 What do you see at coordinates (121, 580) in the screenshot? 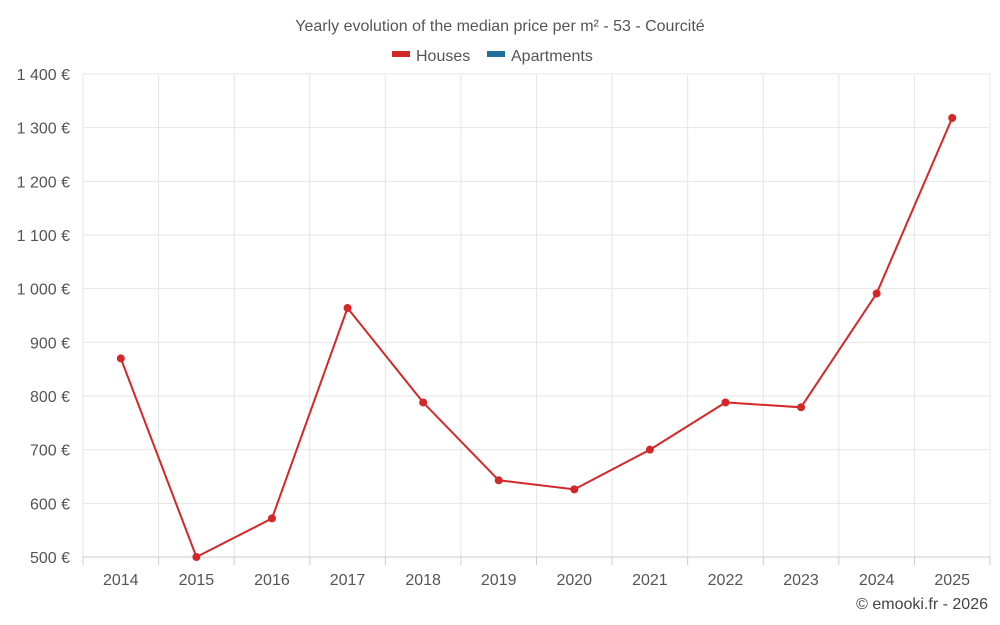
I see `x-tick-label-2014: 2014` at bounding box center [121, 580].